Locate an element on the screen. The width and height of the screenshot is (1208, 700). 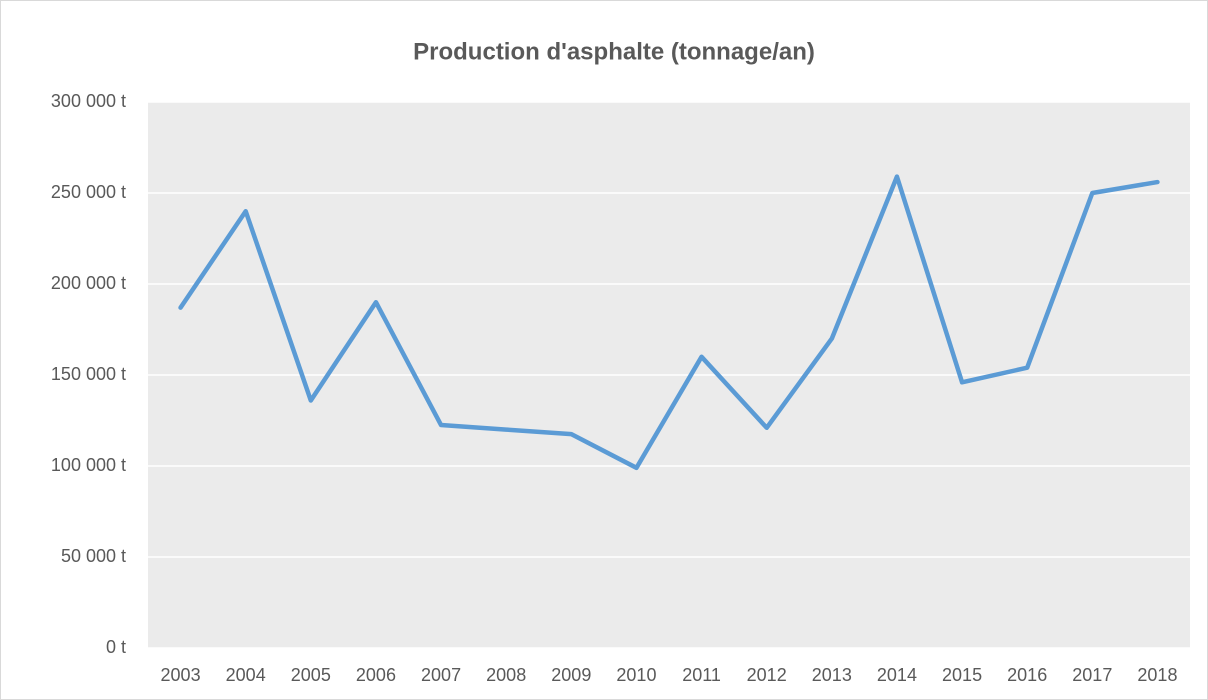
x-tick-label: 2017 is located at coordinates (1092, 675).